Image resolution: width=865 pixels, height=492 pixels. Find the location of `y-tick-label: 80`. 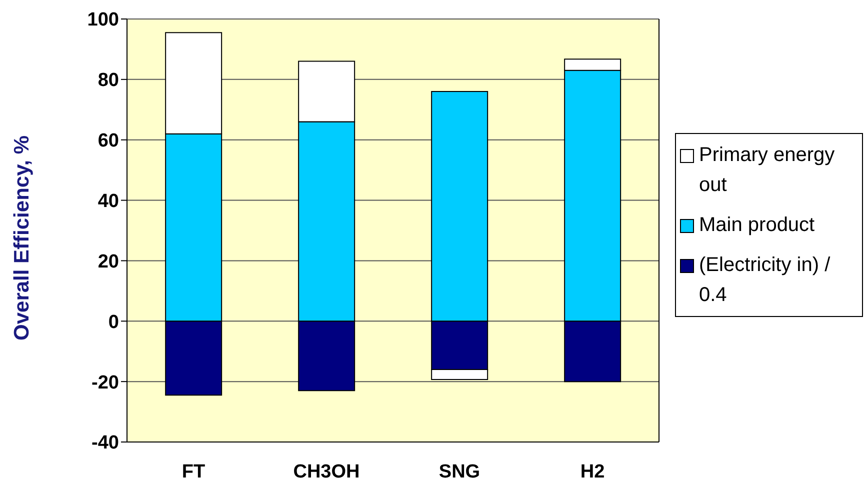

y-tick-label: 80 is located at coordinates (108, 81).